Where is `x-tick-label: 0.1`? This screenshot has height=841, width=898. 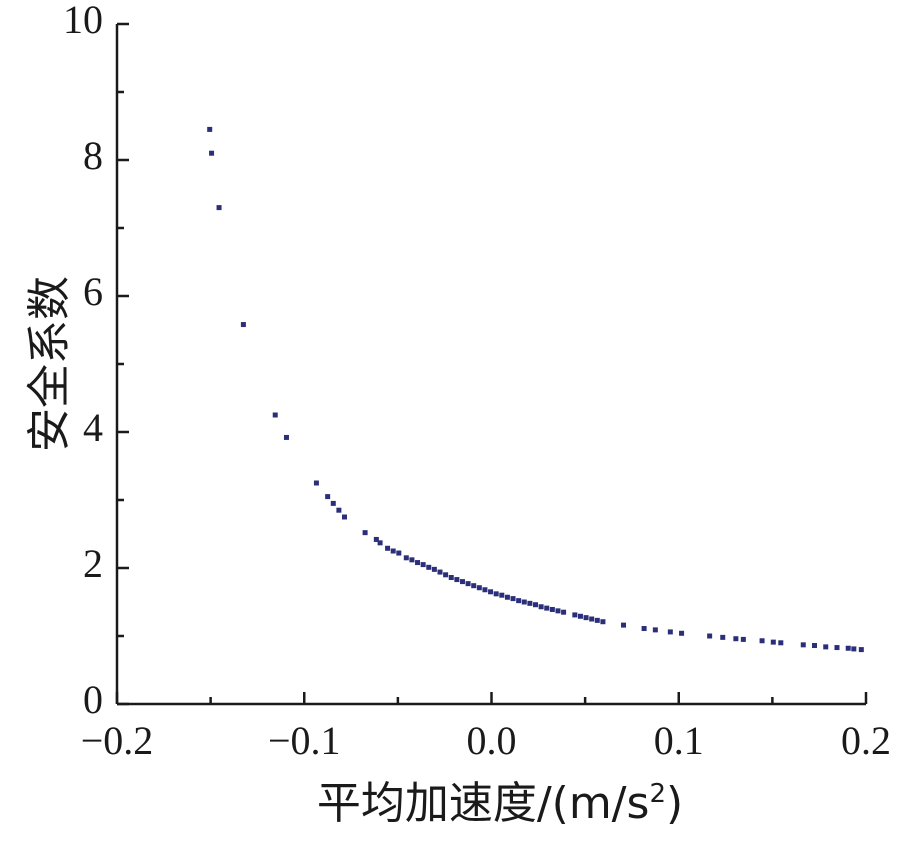
x-tick-label: 0.1 is located at coordinates (679, 740).